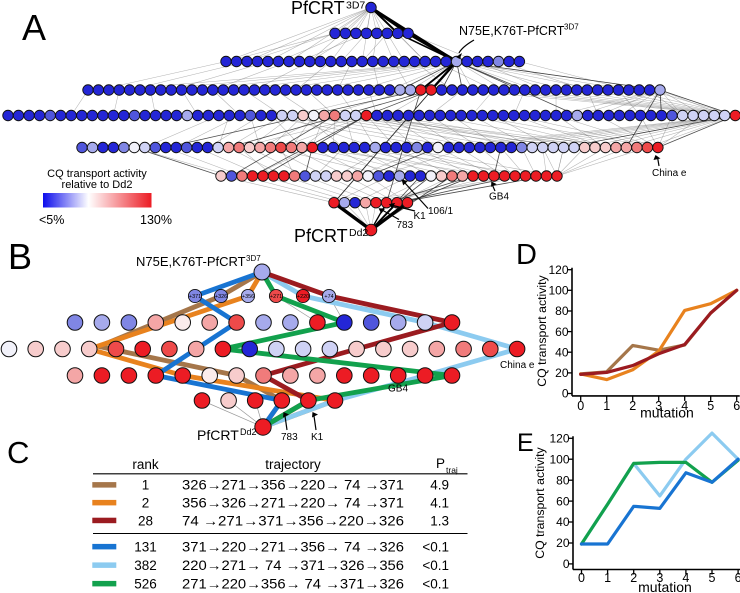 This screenshot has height=593, width=740. What do you see at coordinates (145, 584) in the screenshot?
I see `svg-text: 526` at bounding box center [145, 584].